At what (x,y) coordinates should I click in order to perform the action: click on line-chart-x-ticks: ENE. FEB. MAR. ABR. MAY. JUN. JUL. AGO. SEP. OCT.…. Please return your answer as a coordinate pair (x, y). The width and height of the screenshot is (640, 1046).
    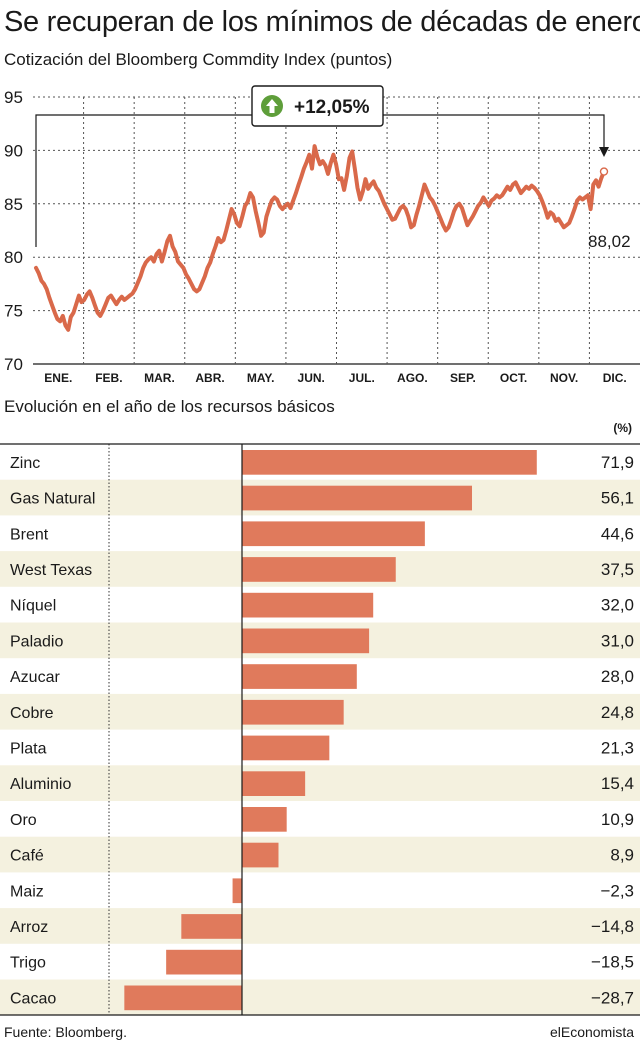
    Looking at the image, I should click on (335, 378).